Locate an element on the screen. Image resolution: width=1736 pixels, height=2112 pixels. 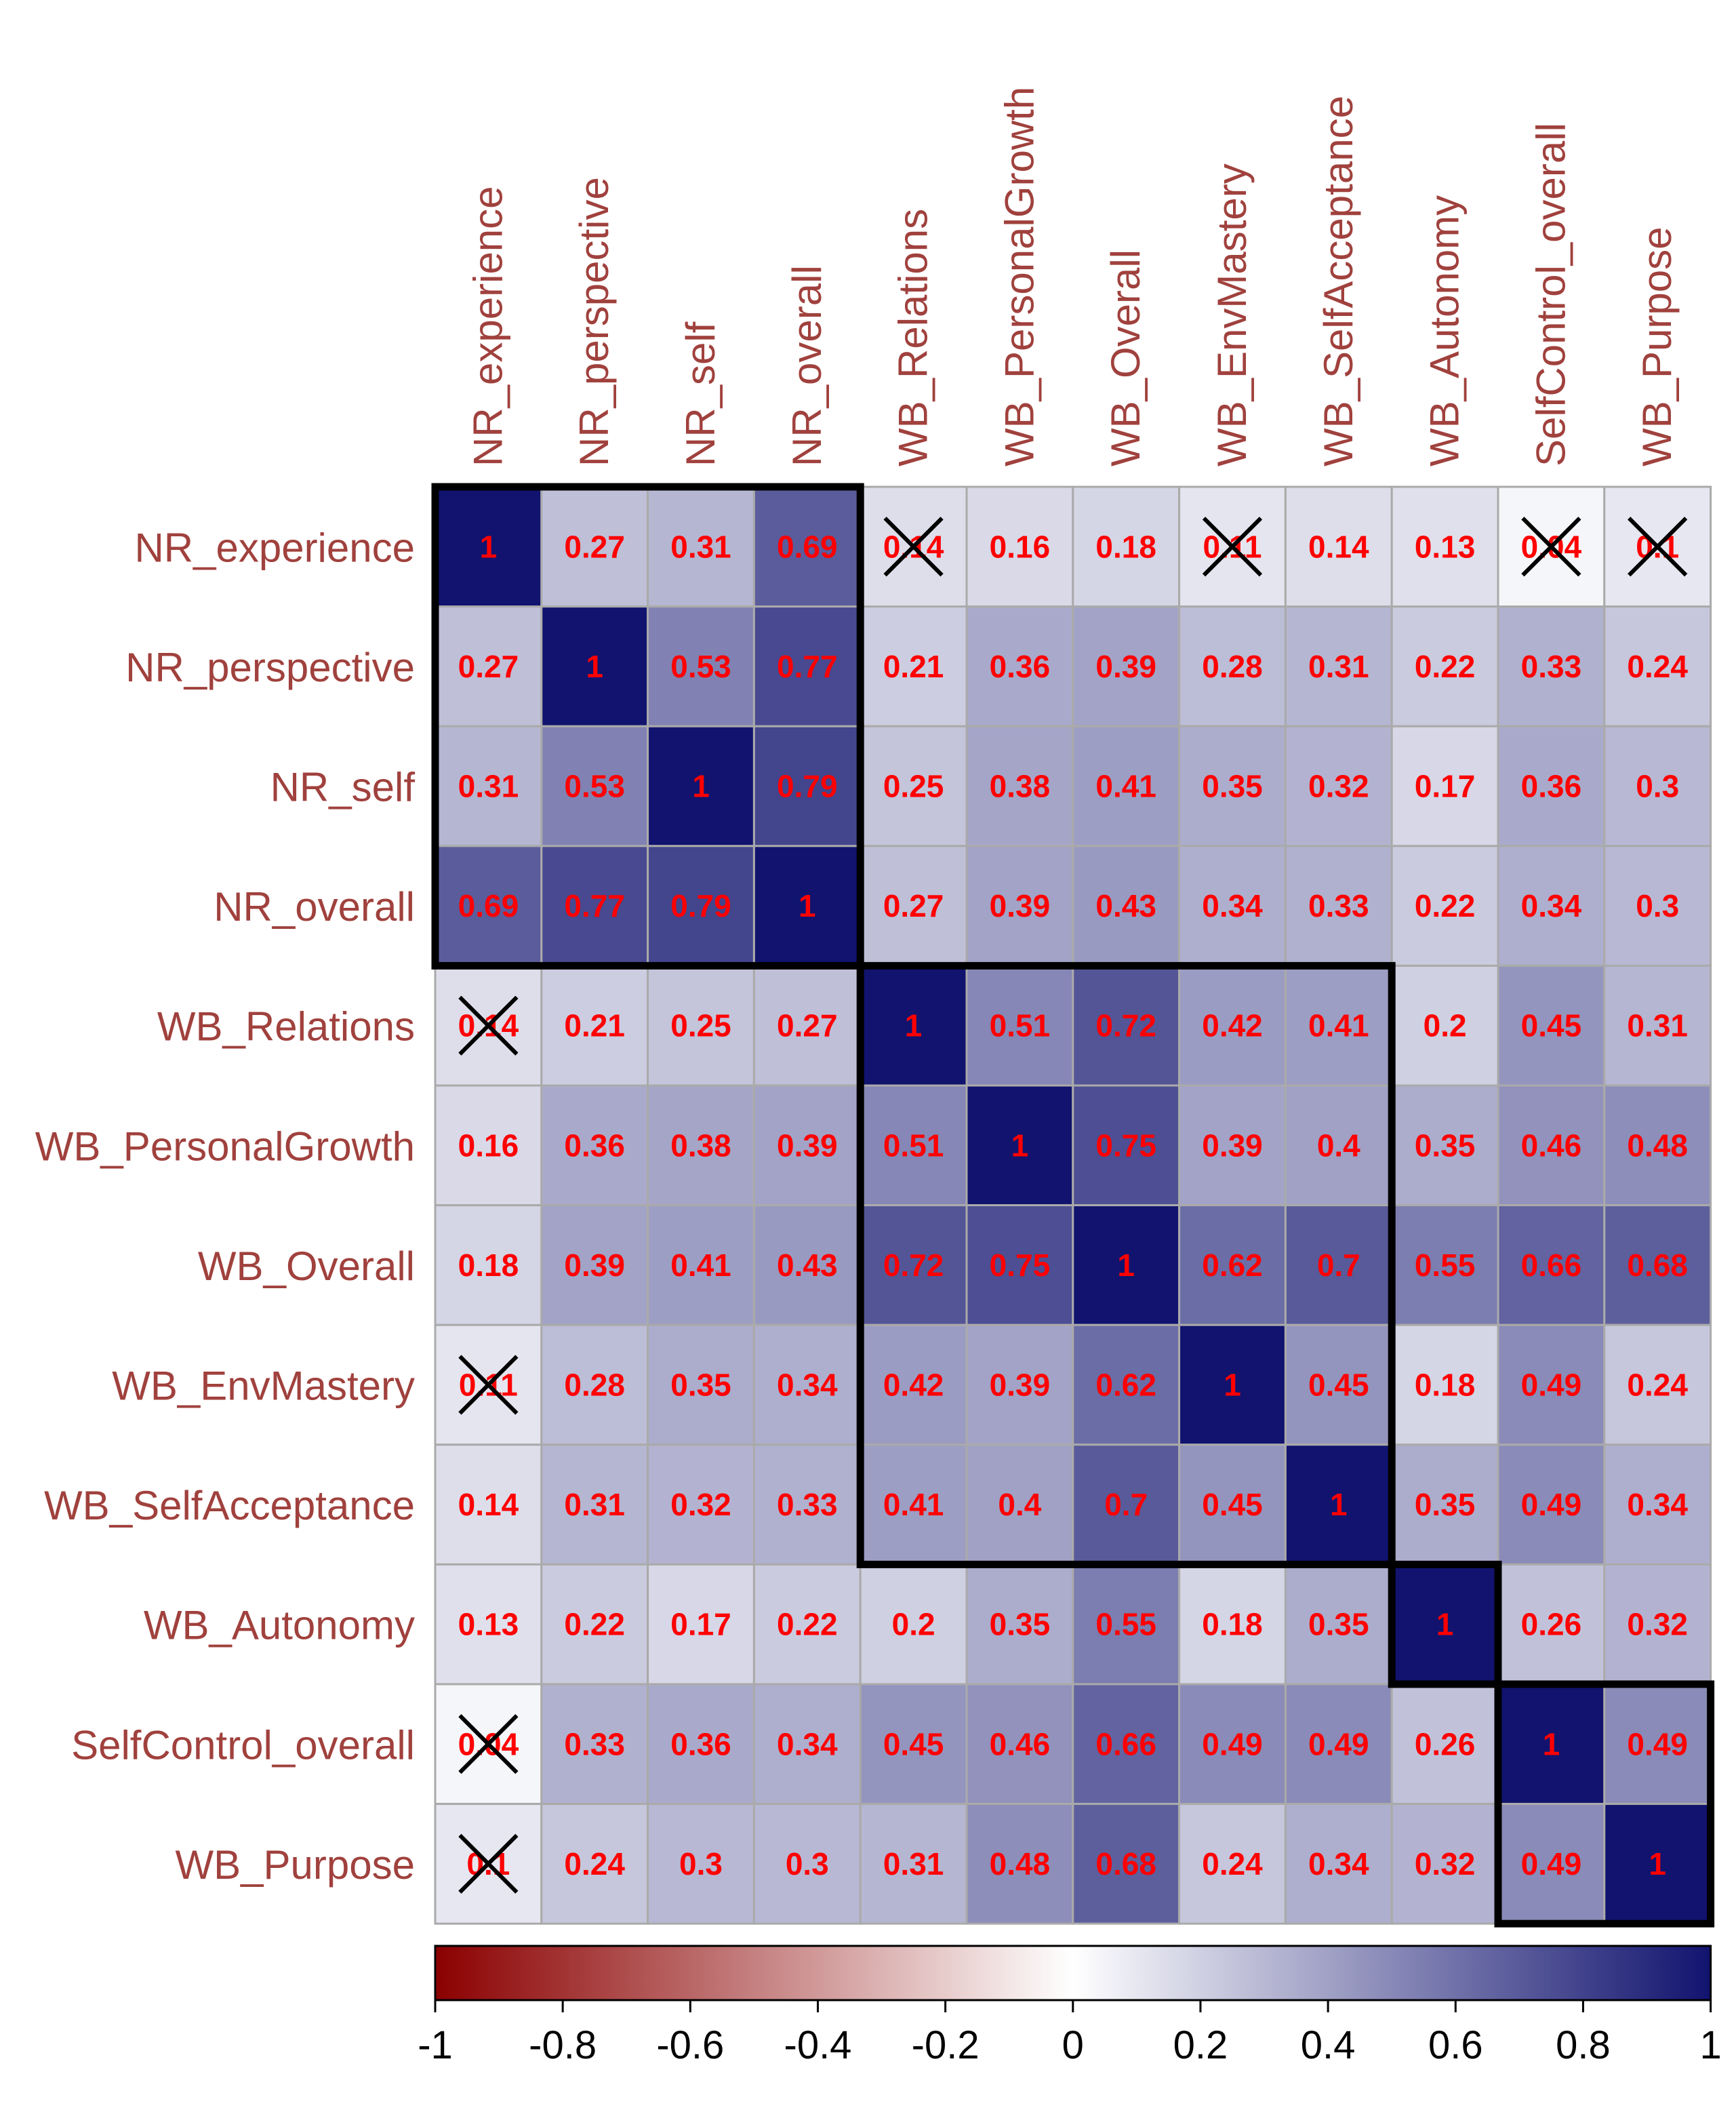
cell-value-label: 0.48 is located at coordinates (1657, 1145).